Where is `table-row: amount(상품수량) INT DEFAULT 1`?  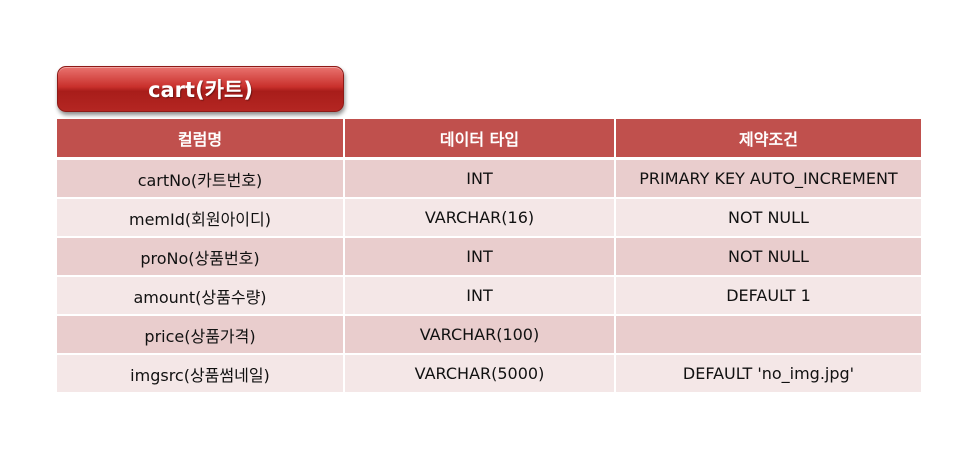 table-row: amount(상품수량) INT DEFAULT 1 is located at coordinates (489, 296).